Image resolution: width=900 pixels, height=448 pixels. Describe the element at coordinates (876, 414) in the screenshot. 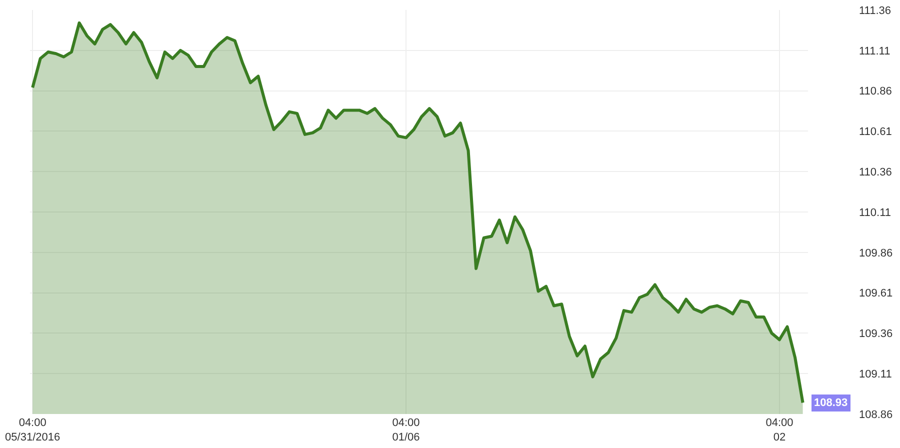

I see `y-tick-label: 108.86` at that location.